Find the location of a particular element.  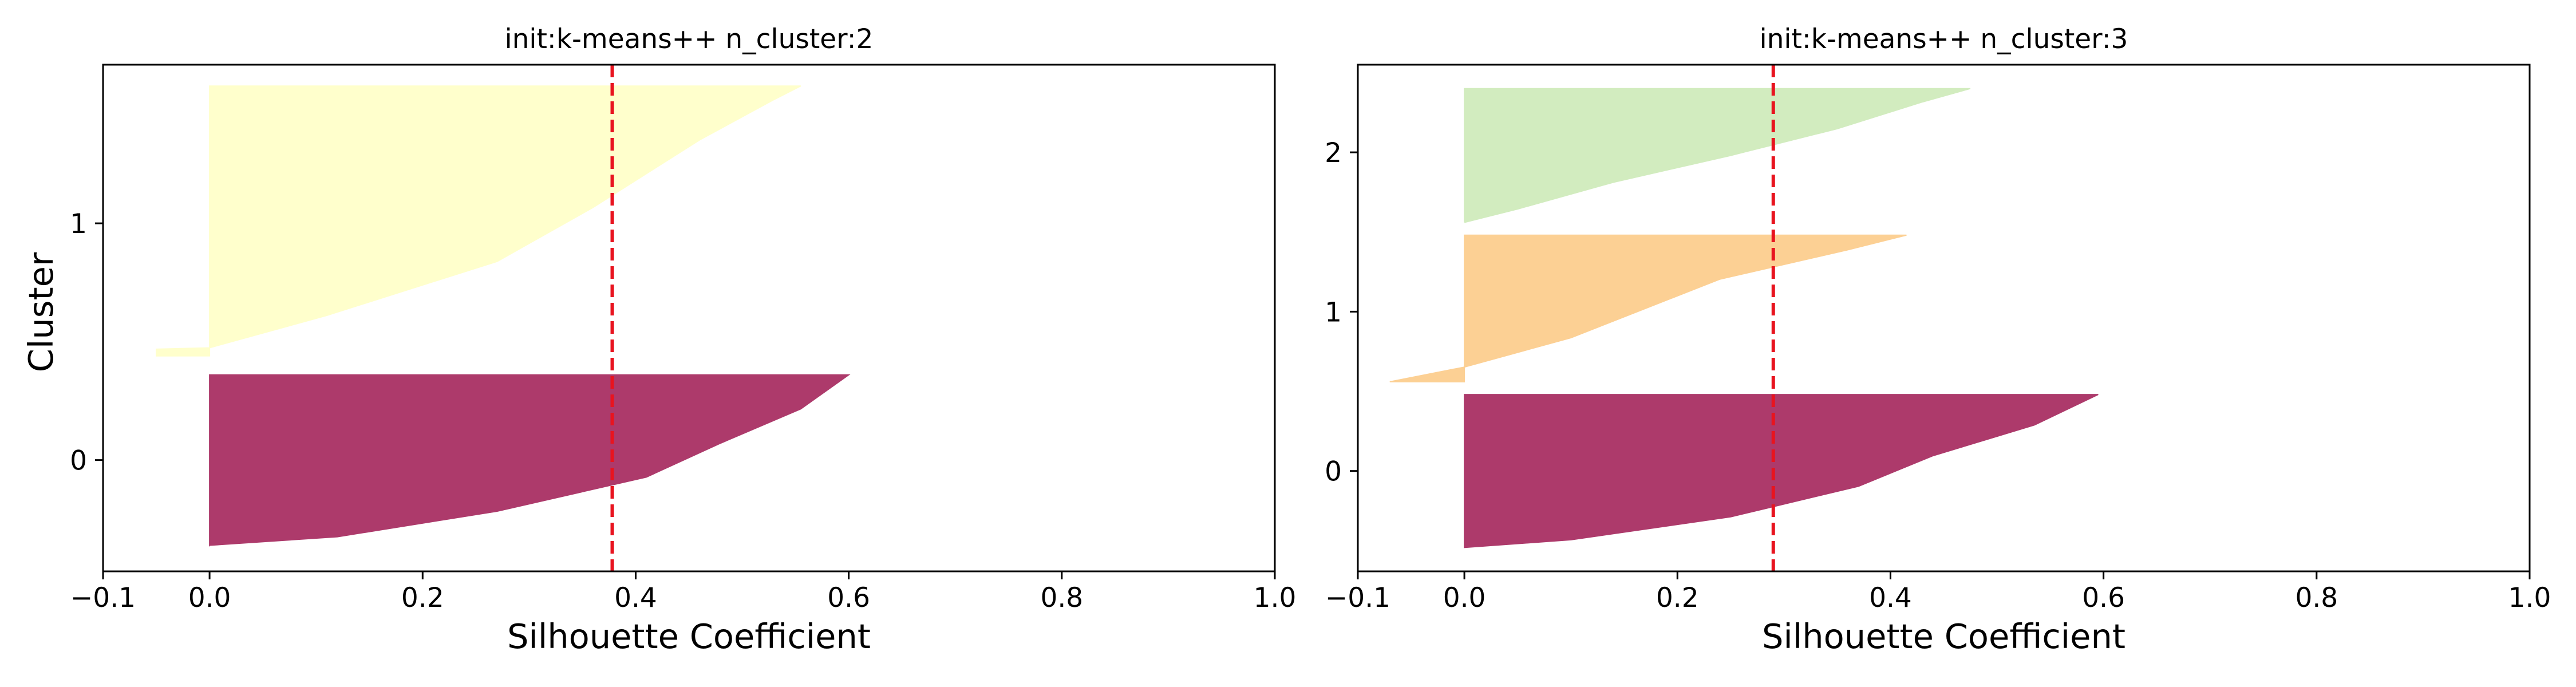

y-axis-label: Cluster is located at coordinates (41, 312).